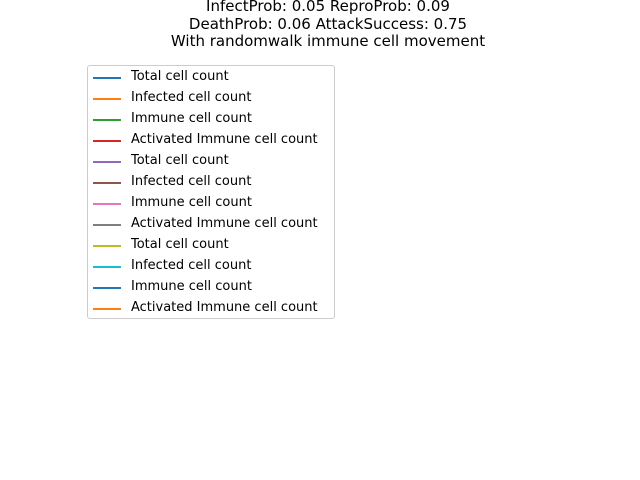 The width and height of the screenshot is (640, 480). What do you see at coordinates (328, 23) in the screenshot?
I see `chart-title-line-2: DeathProb: 0.06 AttackSuccess: 0.75` at bounding box center [328, 23].